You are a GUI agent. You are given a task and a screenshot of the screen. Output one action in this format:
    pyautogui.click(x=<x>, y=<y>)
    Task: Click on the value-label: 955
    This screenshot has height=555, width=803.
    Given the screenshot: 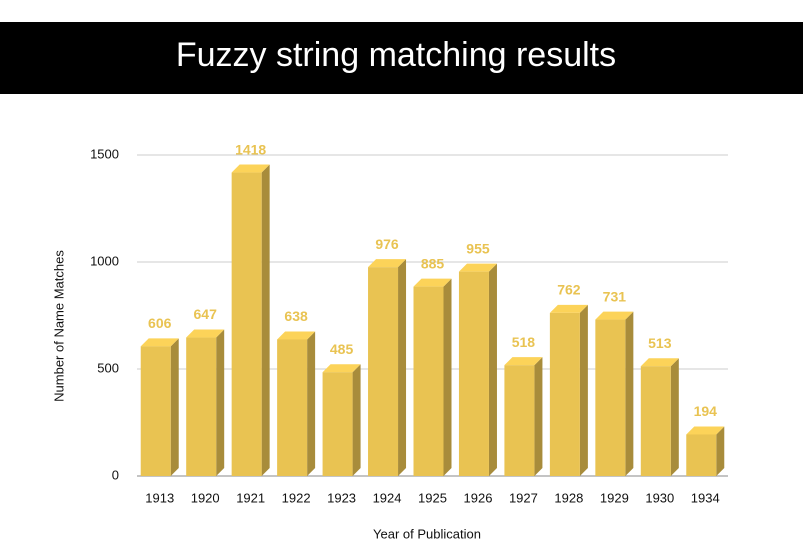 What is the action you would take?
    pyautogui.click(x=478, y=248)
    